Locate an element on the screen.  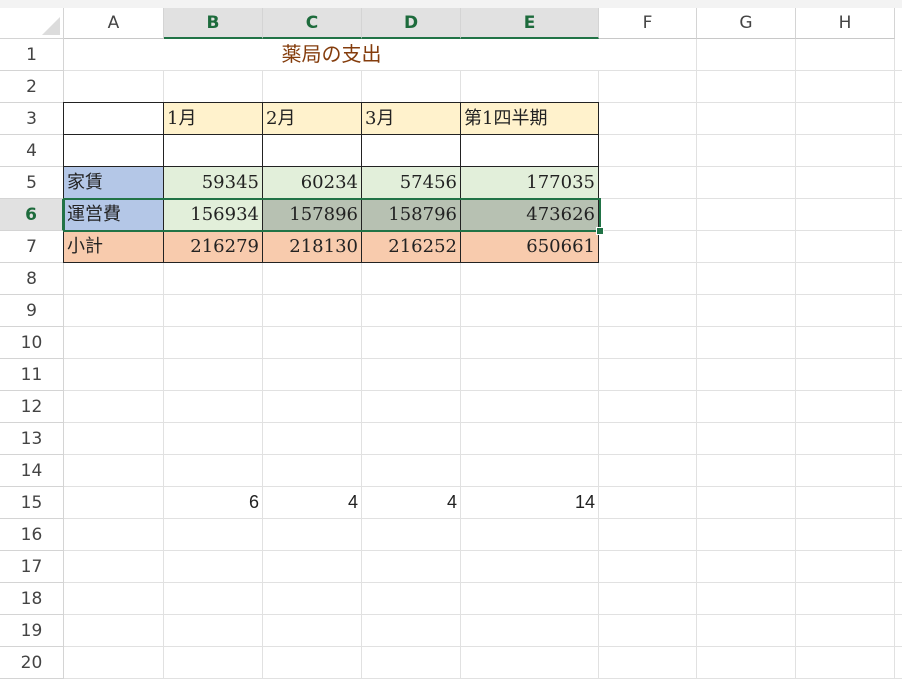
cell-G13 is located at coordinates (746, 439).